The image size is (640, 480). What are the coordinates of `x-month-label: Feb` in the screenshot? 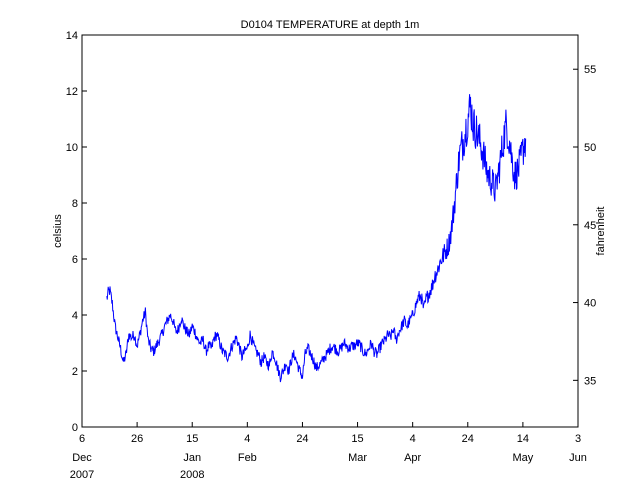 It's located at (247, 458).